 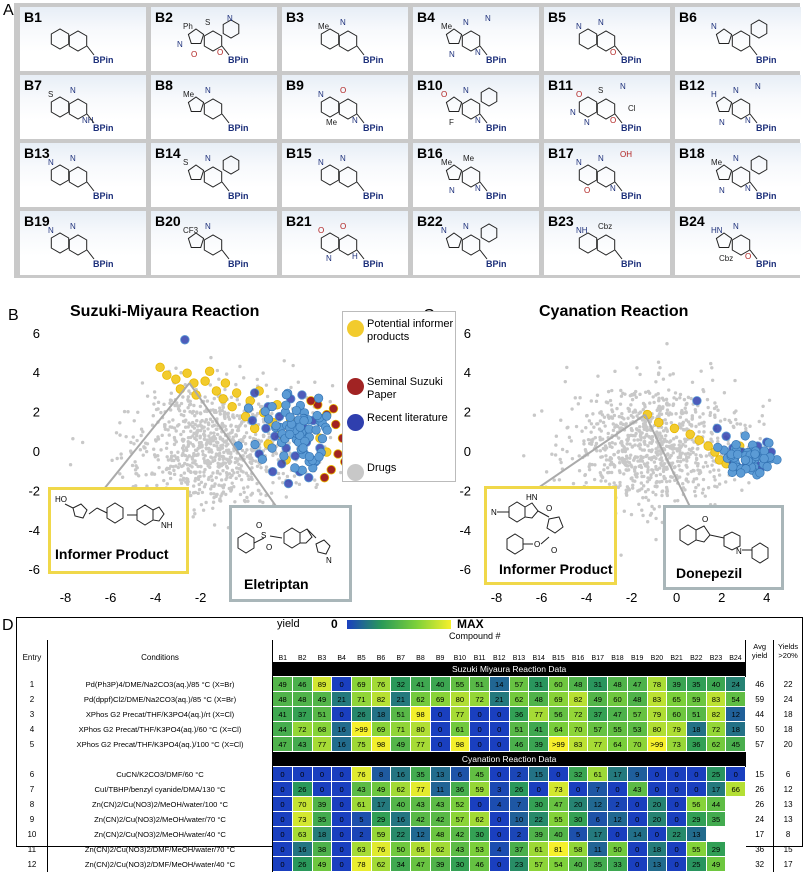 What do you see at coordinates (479, 864) in the screenshot?
I see `yield-cell: 46` at bounding box center [479, 864].